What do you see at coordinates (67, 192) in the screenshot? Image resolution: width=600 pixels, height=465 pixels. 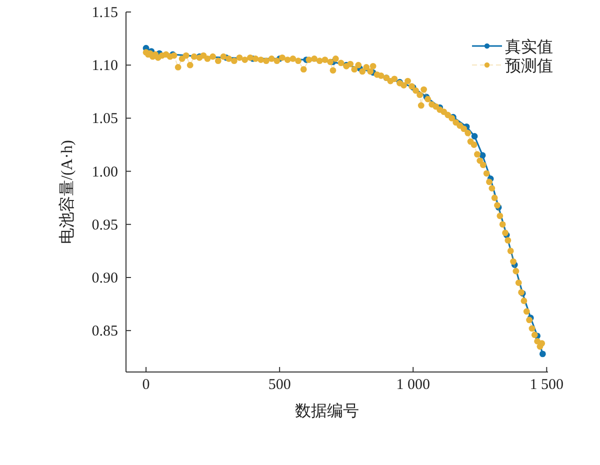 I see `y-axis-title: 电池容量/(A·h)` at bounding box center [67, 192].